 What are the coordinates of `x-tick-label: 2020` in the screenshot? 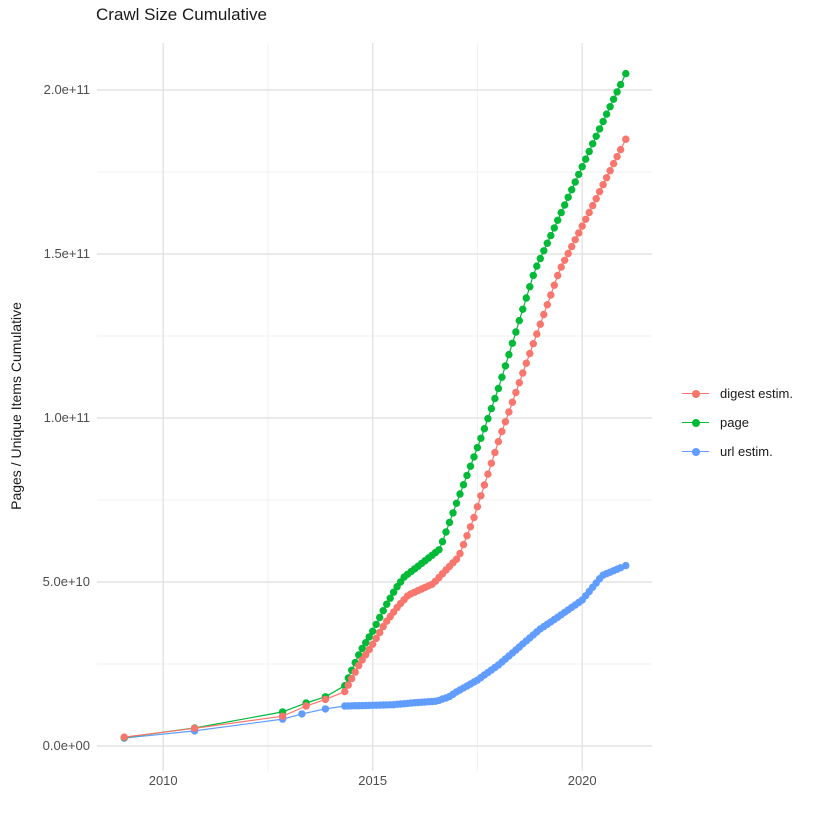 It's located at (582, 780).